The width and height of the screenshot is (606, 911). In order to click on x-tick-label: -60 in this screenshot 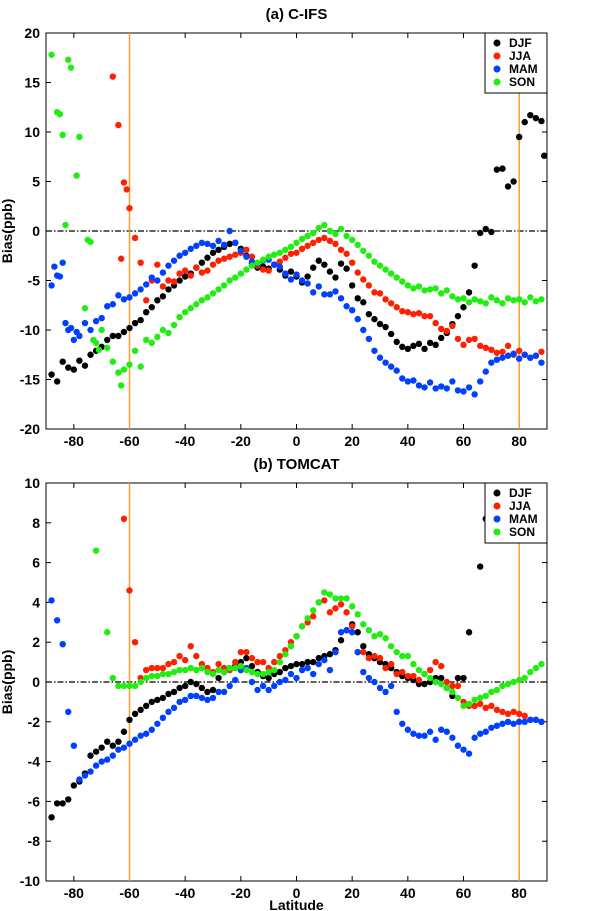, I will do `click(129, 893)`.